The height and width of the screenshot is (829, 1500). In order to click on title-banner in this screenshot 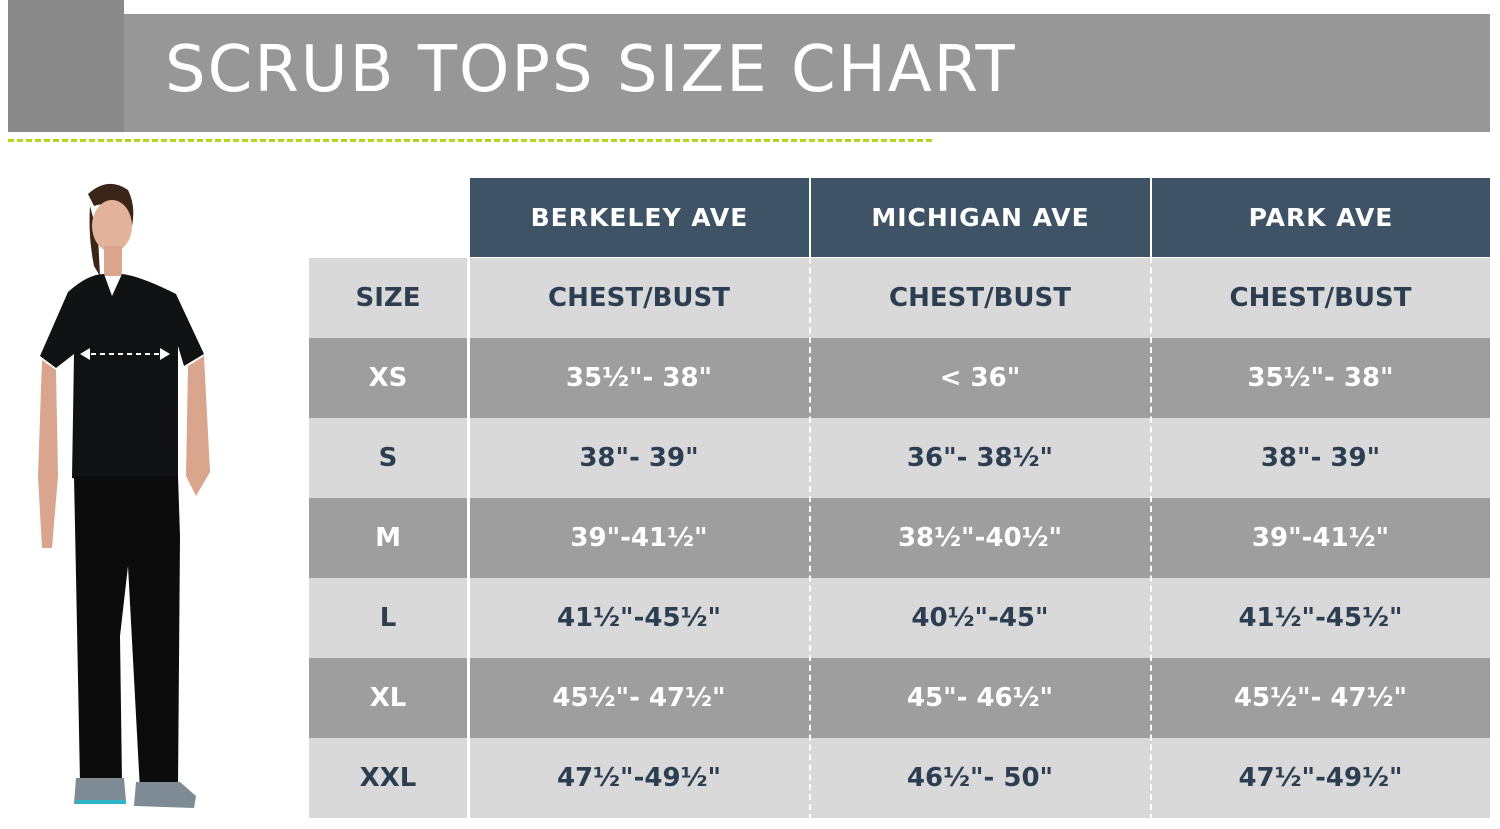, I will do `click(749, 73)`.